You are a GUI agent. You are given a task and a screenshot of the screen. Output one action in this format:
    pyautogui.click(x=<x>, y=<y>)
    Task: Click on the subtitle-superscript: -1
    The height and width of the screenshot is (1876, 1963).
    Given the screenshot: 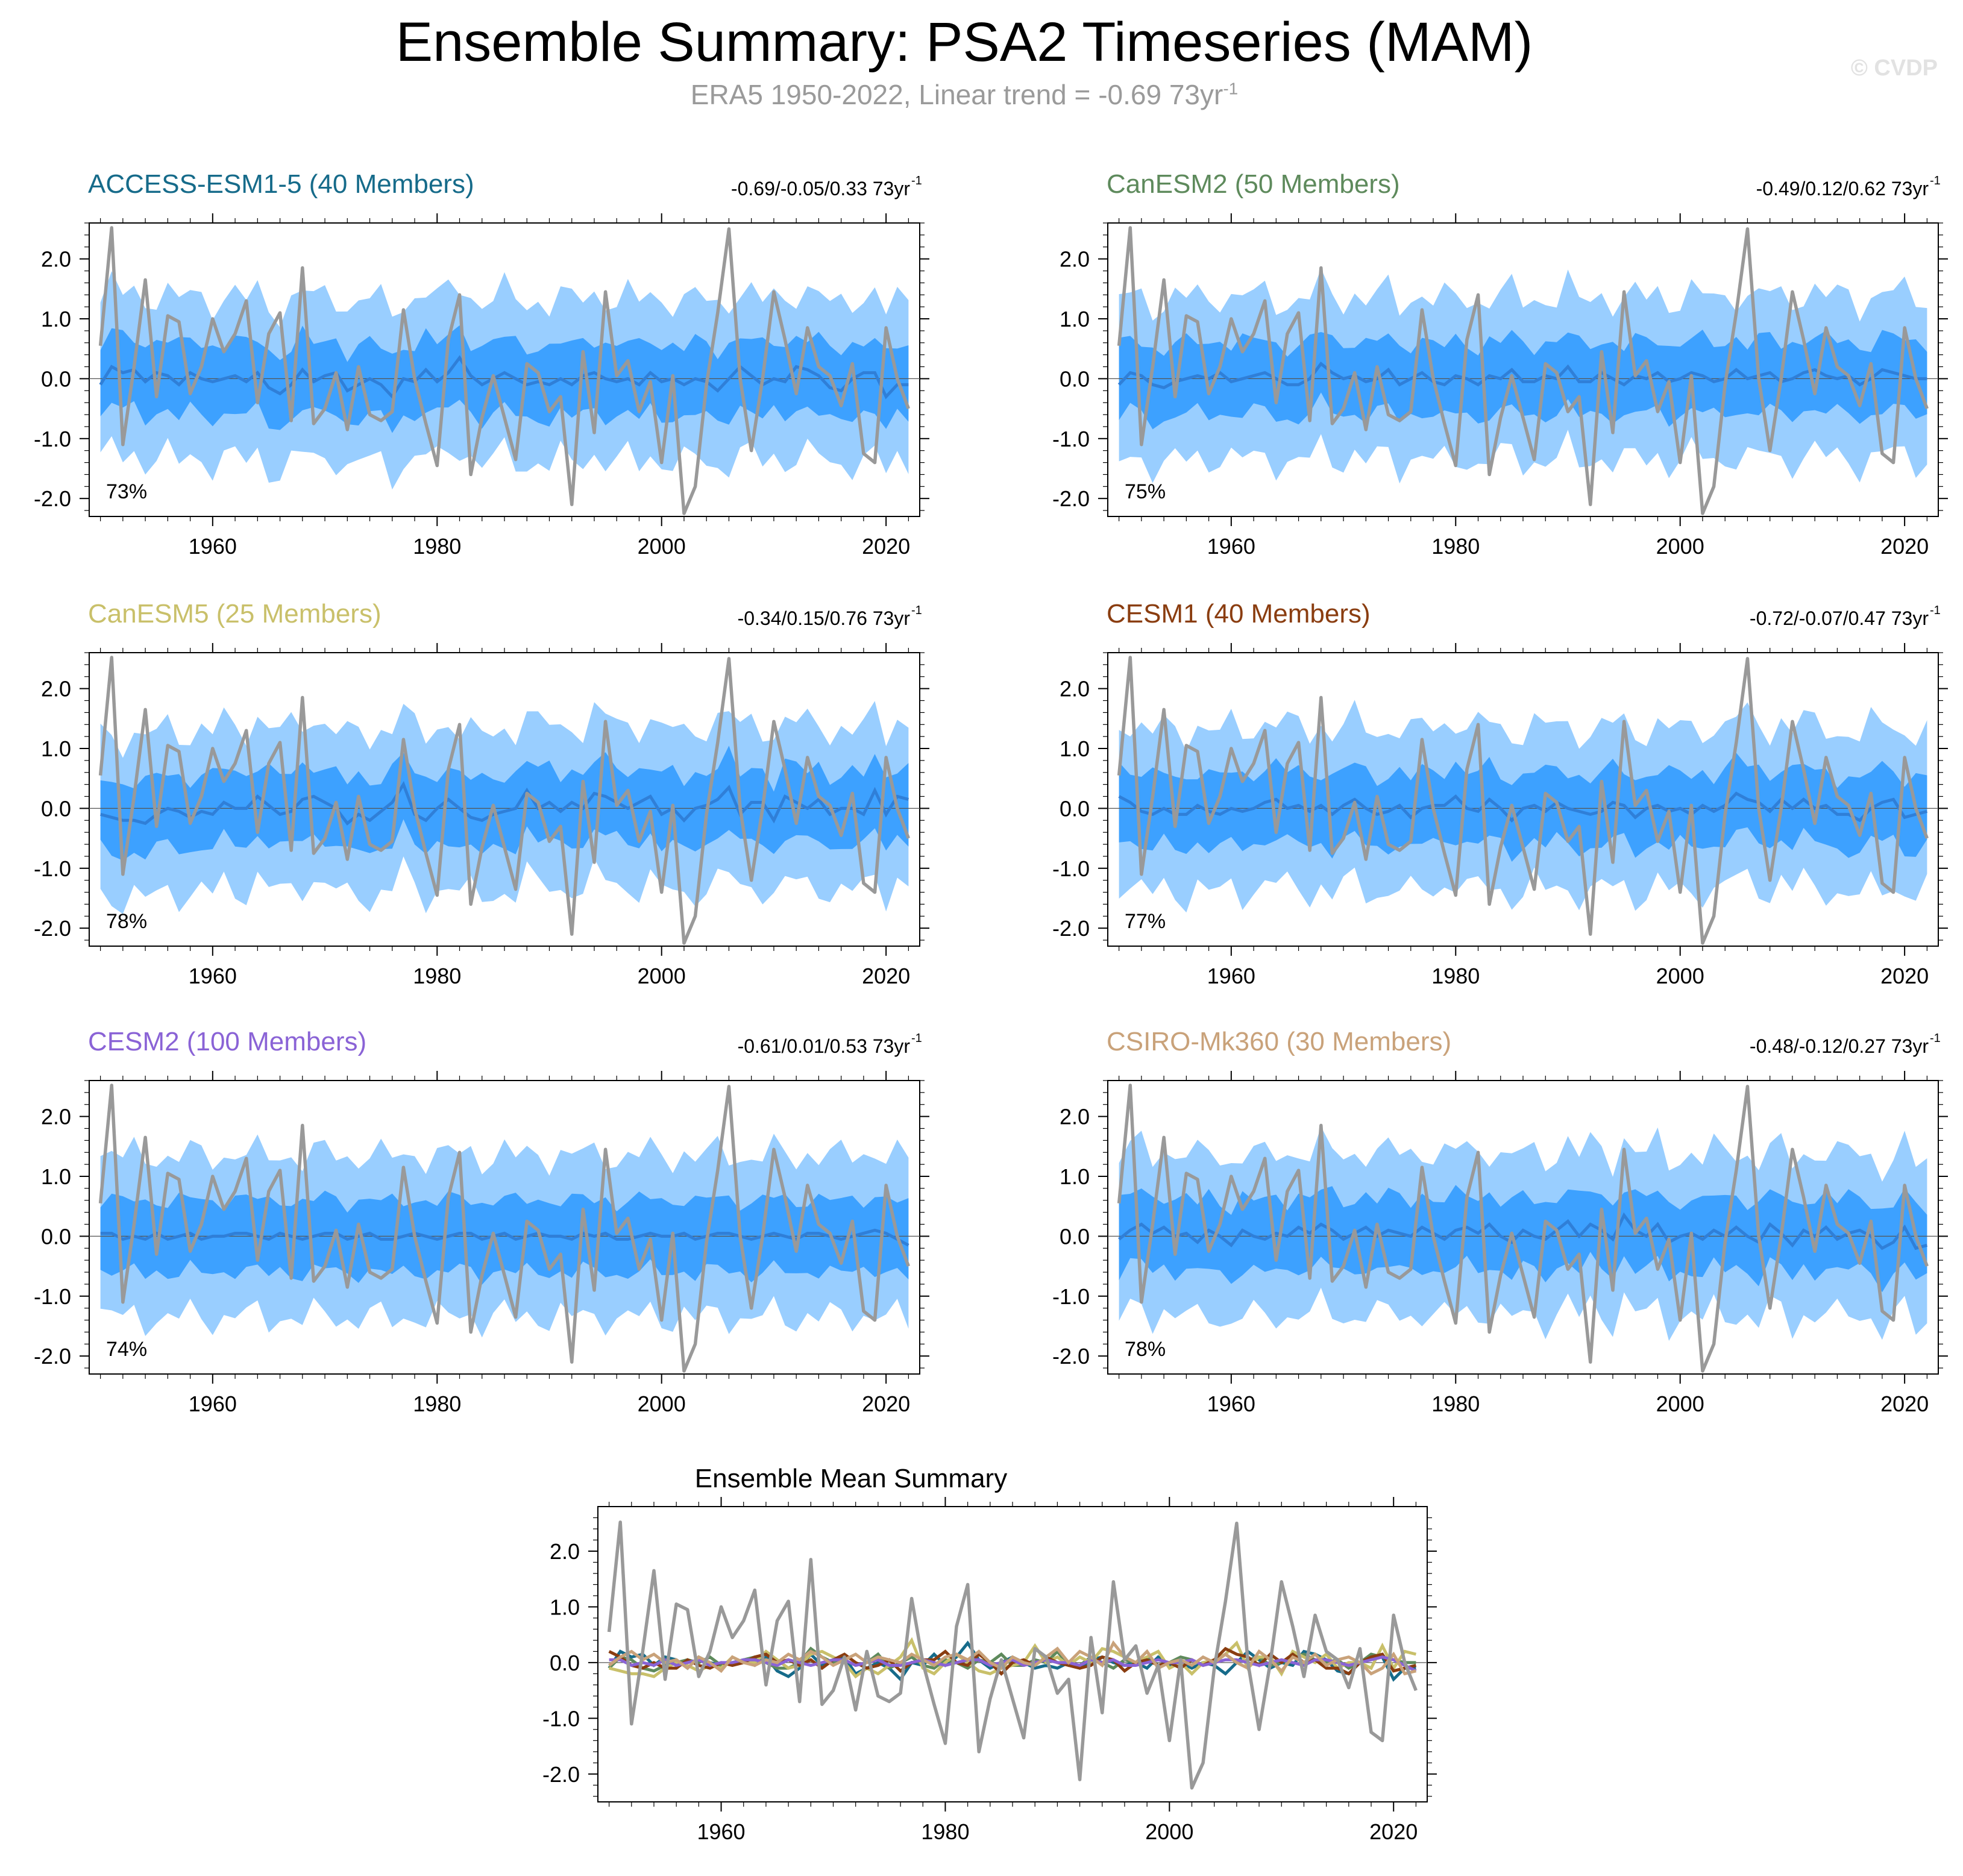 What is the action you would take?
    pyautogui.click(x=1231, y=88)
    